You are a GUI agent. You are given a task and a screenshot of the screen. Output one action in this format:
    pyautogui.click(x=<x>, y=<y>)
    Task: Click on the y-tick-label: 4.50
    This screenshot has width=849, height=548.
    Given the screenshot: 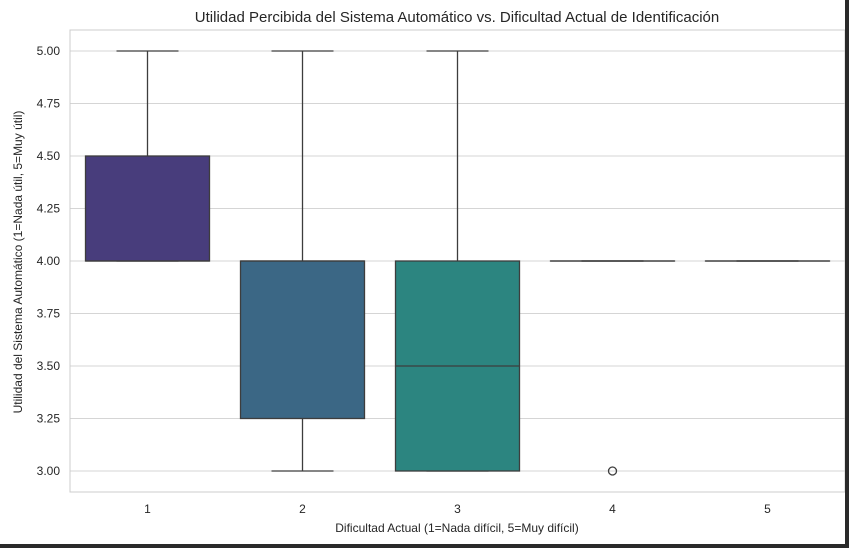 What is the action you would take?
    pyautogui.click(x=49, y=156)
    